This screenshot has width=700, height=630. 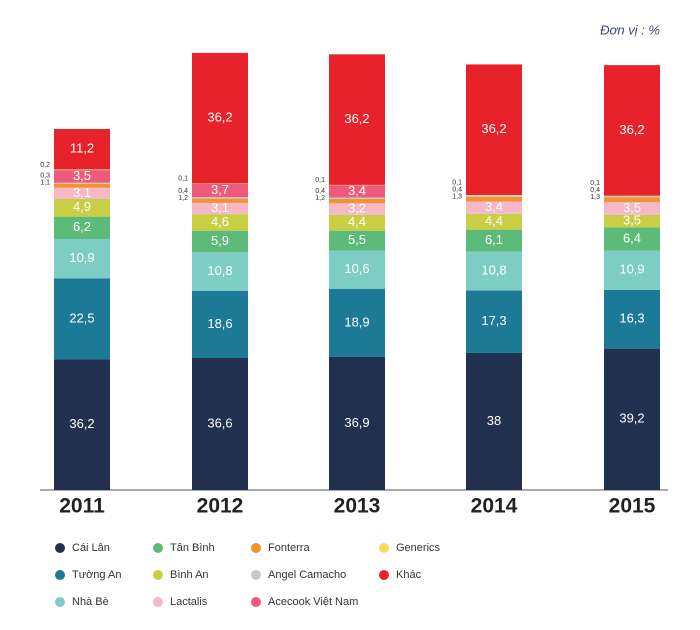 I want to click on x-tick-label: 2014, so click(x=494, y=506).